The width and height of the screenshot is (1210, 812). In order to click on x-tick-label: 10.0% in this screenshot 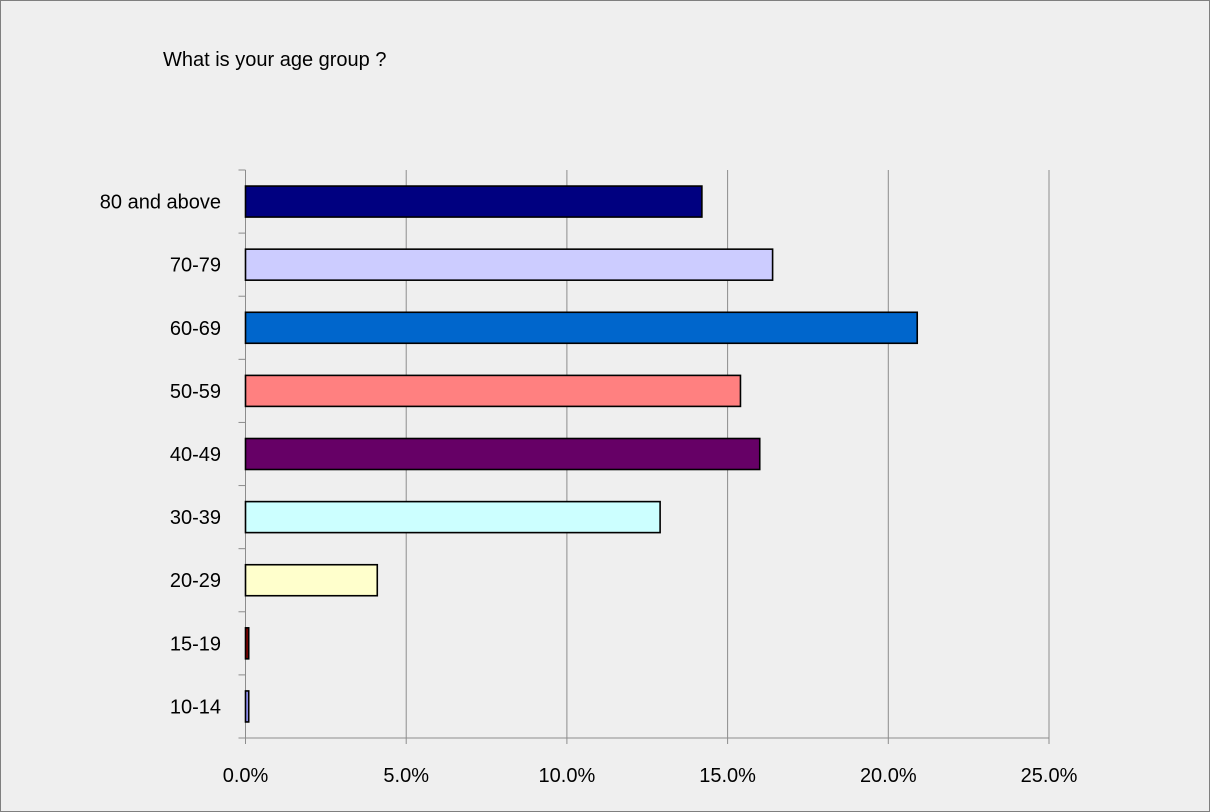, I will do `click(567, 776)`.